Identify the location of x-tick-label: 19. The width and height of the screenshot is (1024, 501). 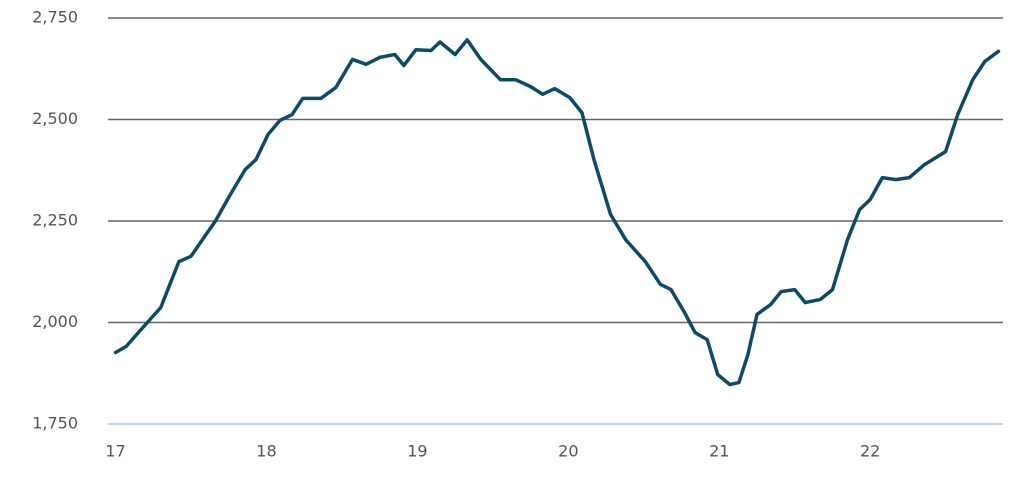
(417, 451).